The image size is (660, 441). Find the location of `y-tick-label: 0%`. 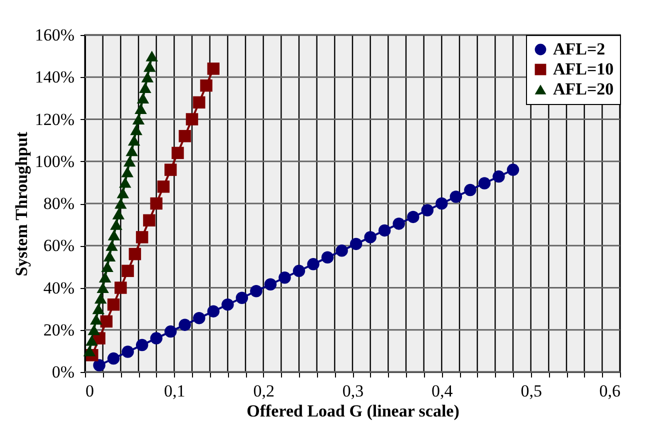

y-tick-label: 0% is located at coordinates (63, 372).